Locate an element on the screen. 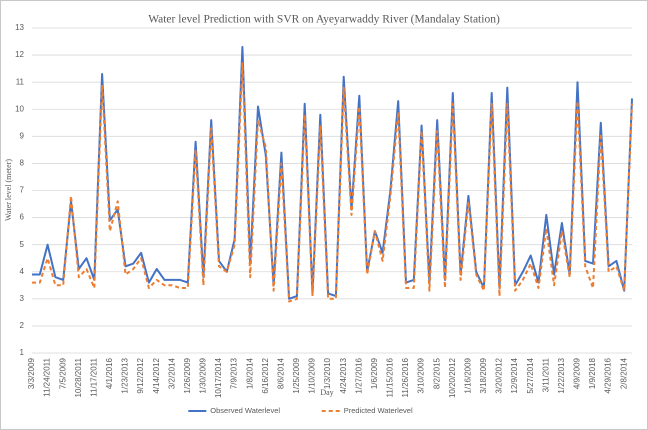 This screenshot has height=430, width=648. x-tick-label: 7/9/2013 is located at coordinates (234, 373).